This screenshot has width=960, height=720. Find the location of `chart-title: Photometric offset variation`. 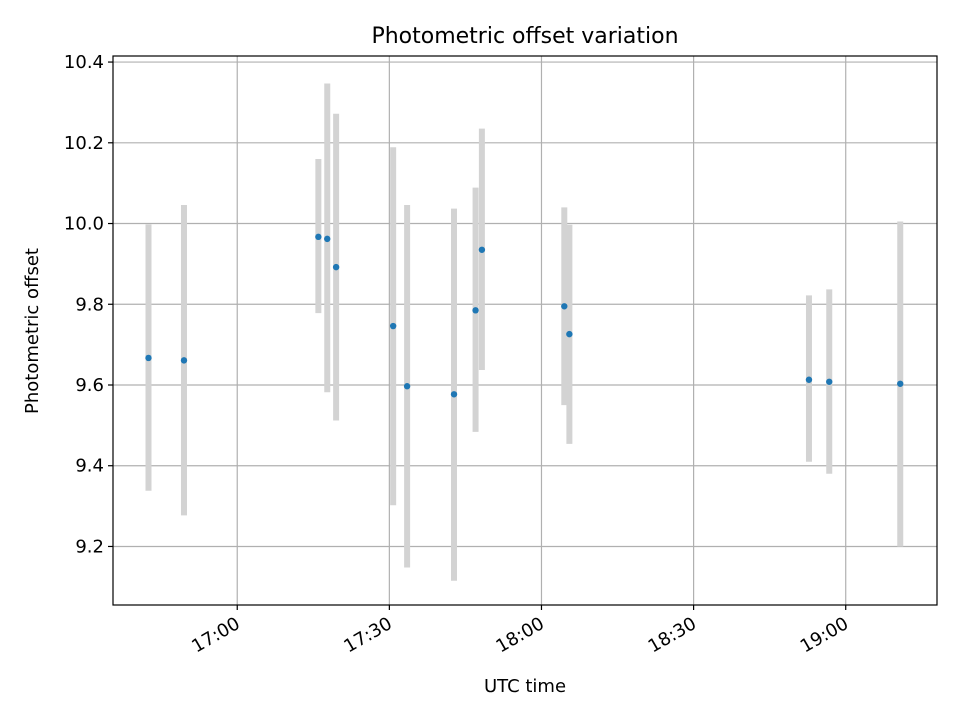

chart-title: Photometric offset variation is located at coordinates (524, 36).